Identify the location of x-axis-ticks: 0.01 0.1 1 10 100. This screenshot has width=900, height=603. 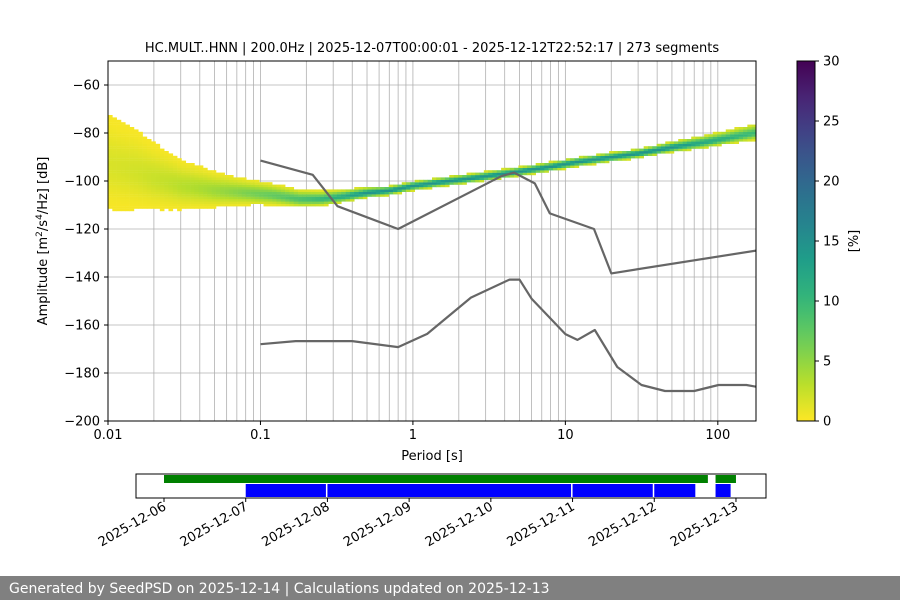
(412, 432).